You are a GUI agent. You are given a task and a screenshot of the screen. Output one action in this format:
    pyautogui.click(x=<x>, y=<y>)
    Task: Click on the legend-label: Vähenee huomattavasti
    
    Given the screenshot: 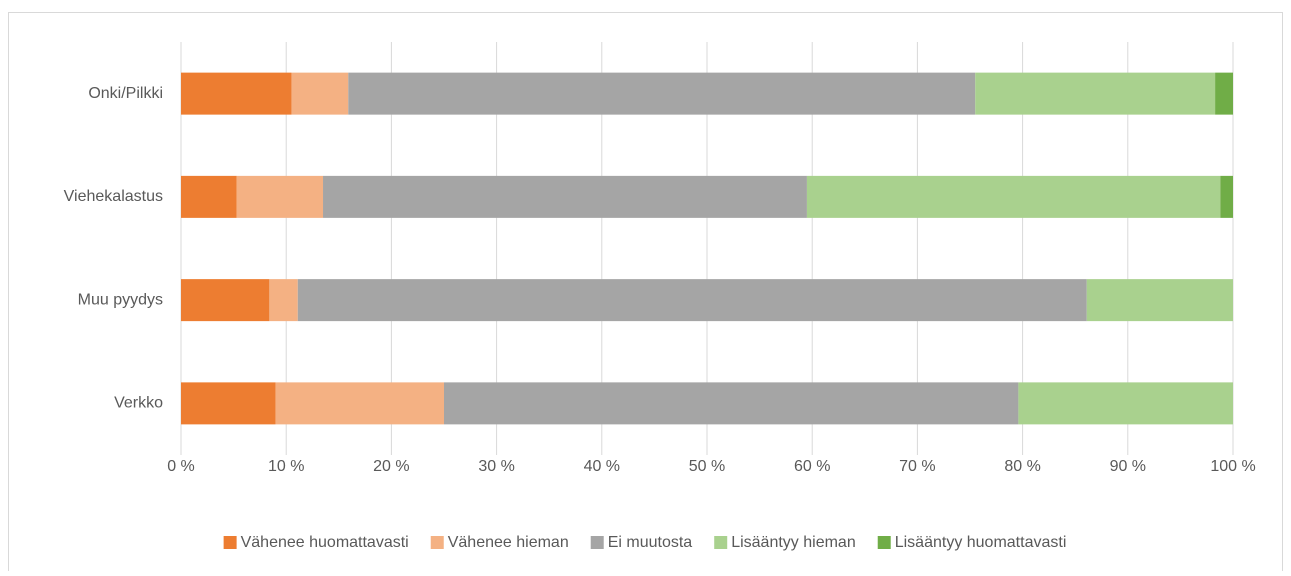 What is the action you would take?
    pyautogui.click(x=325, y=542)
    